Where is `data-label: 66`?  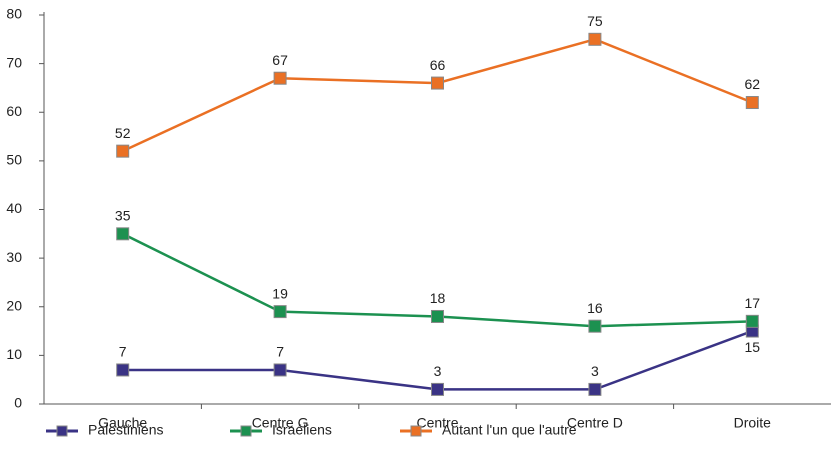
data-label: 66 is located at coordinates (438, 65).